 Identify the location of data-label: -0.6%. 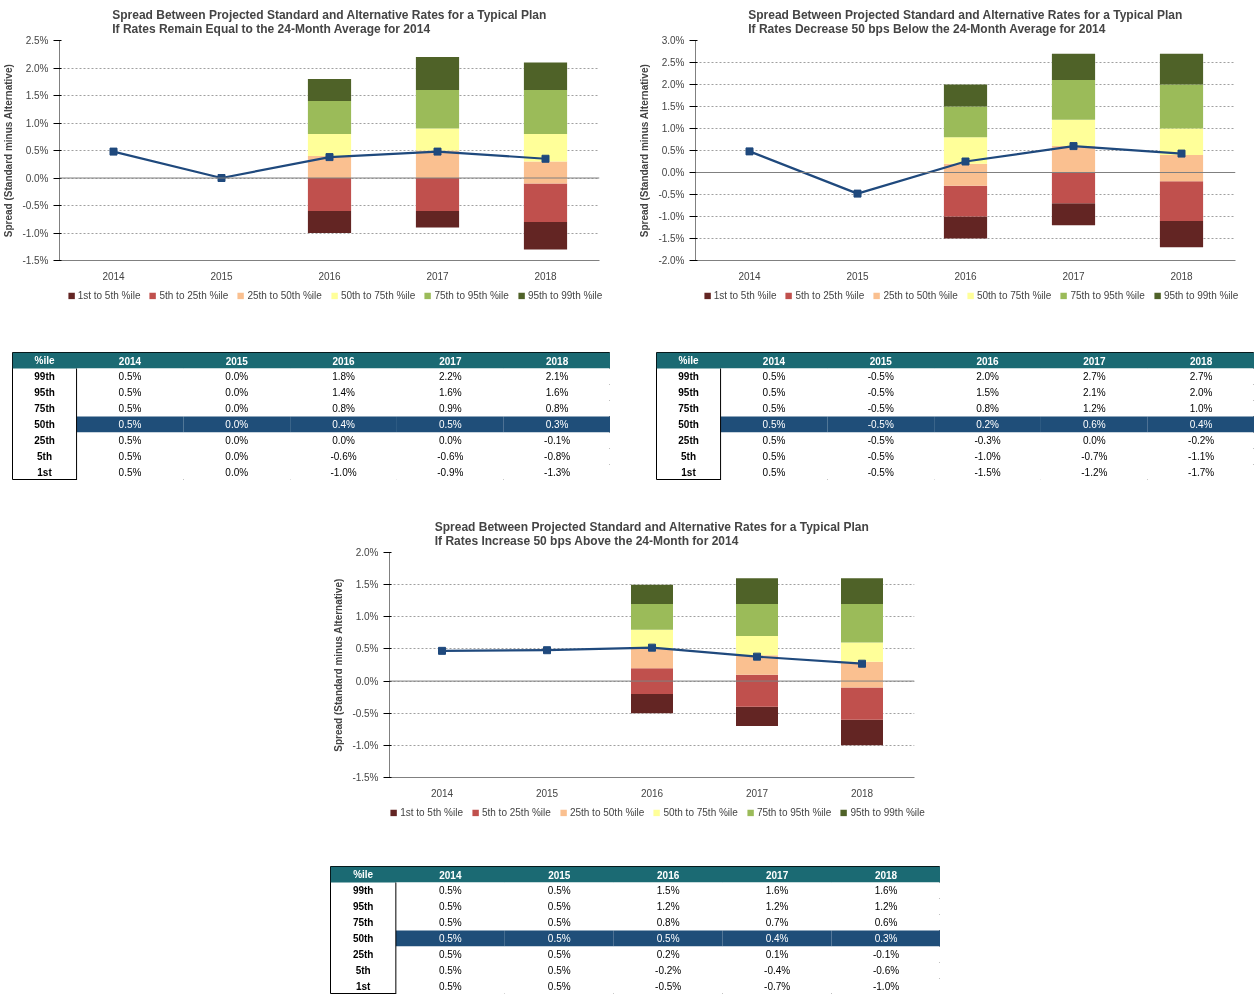
(450, 456).